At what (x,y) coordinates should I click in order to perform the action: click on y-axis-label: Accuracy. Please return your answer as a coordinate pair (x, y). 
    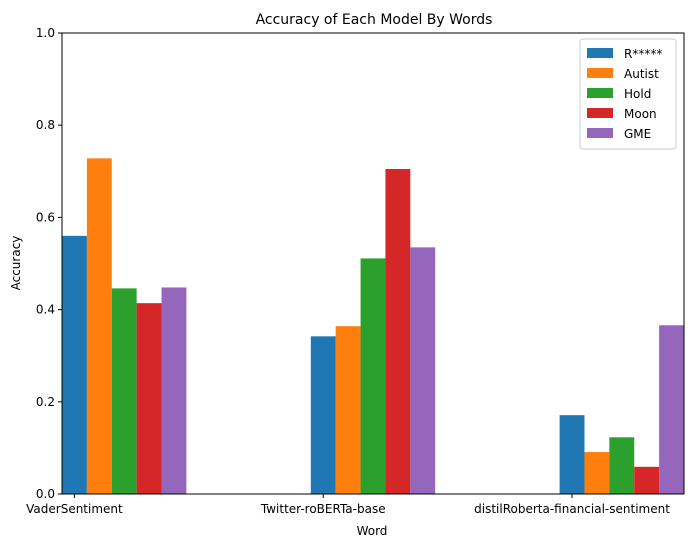
    Looking at the image, I should click on (16, 263).